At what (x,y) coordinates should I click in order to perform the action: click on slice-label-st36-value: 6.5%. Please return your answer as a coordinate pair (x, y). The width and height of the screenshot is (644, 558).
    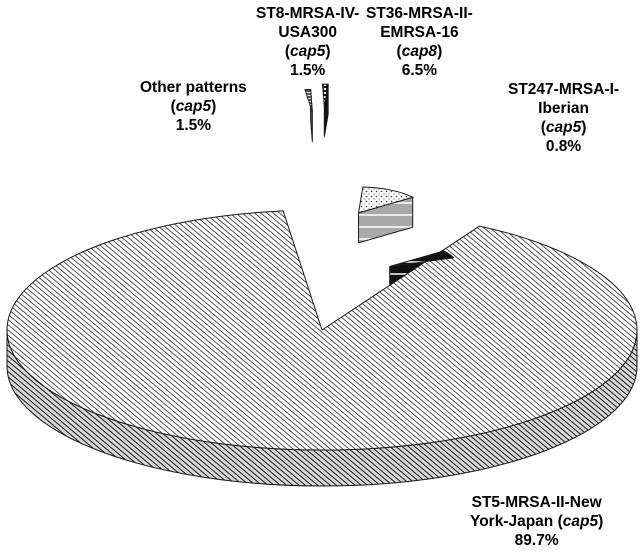
    Looking at the image, I should click on (419, 70).